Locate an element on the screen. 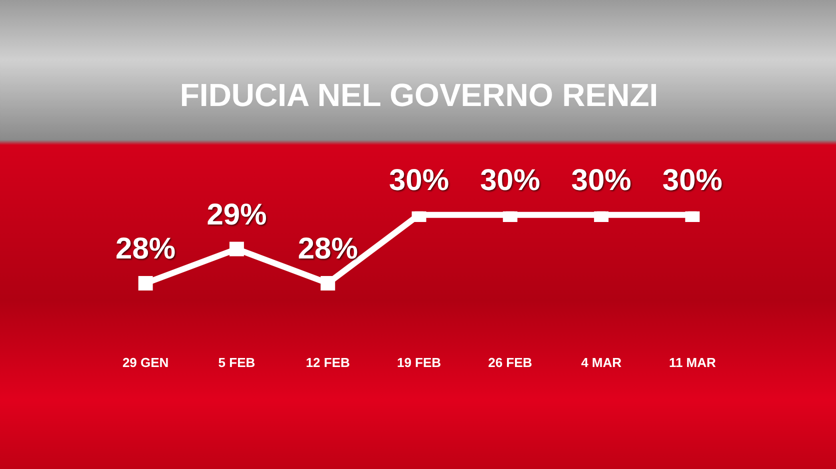  x-tick-label: 4 MAR is located at coordinates (601, 362).